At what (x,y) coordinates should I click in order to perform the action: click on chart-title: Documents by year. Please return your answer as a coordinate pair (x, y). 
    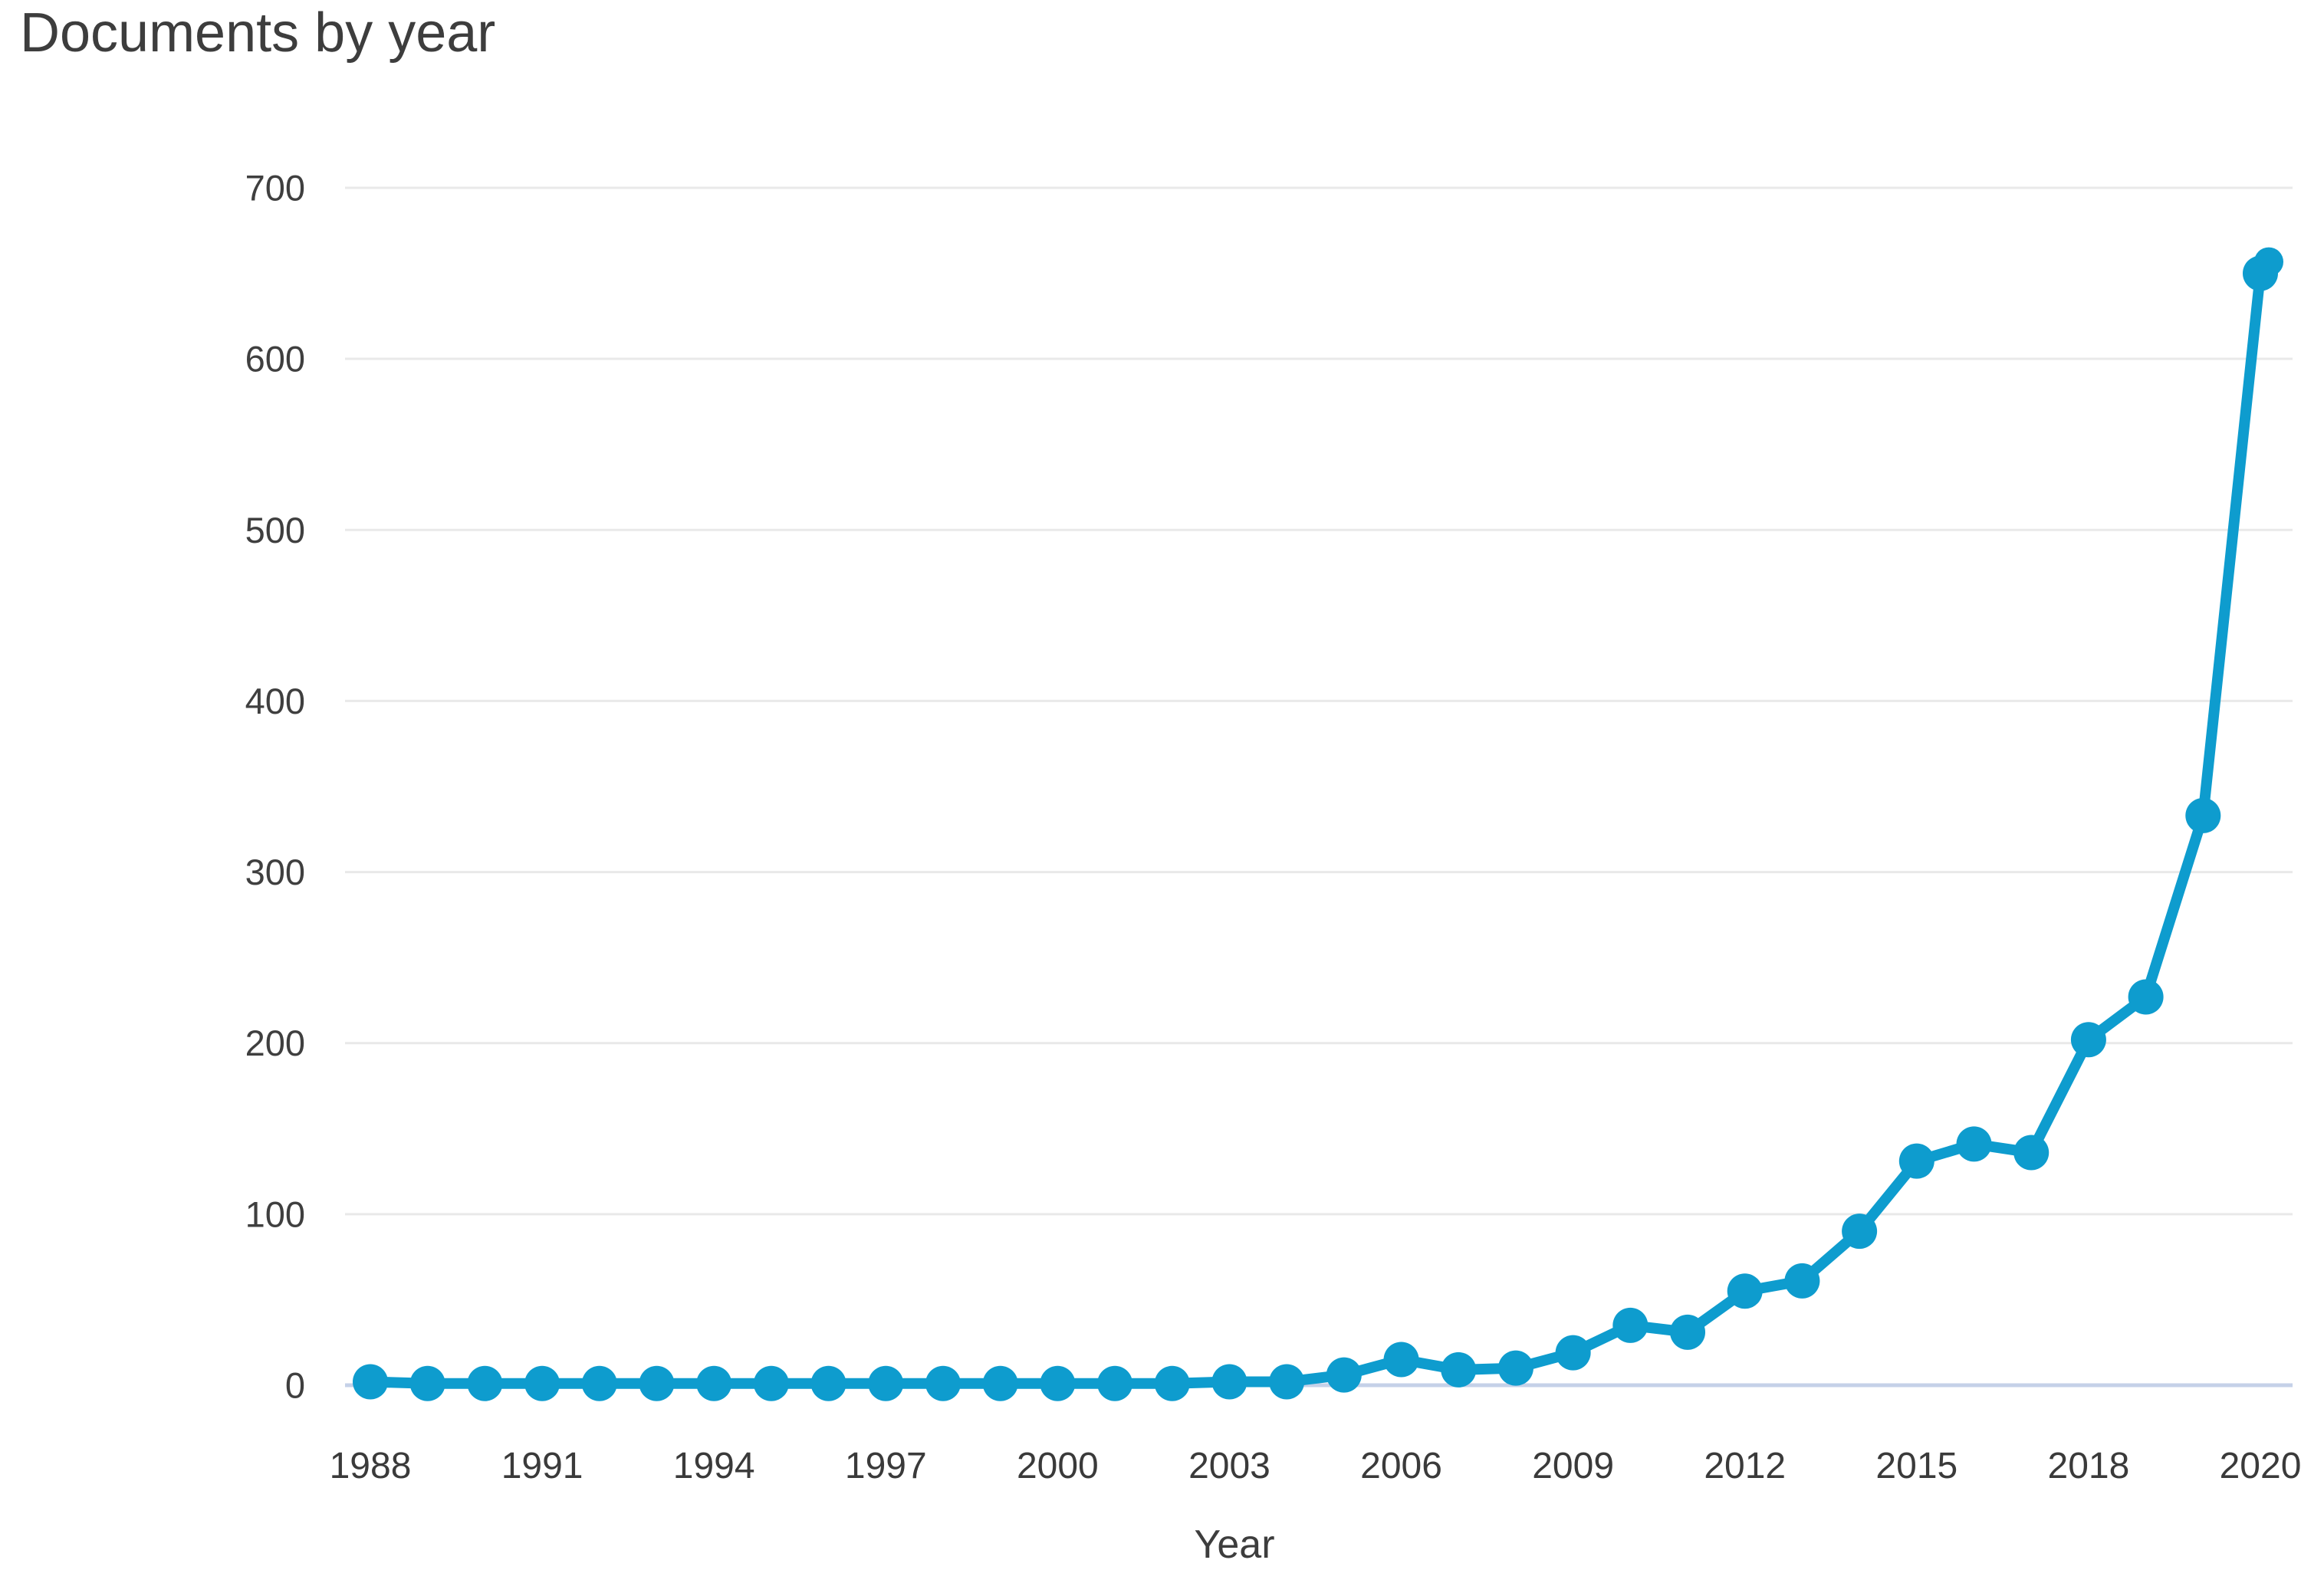
    Looking at the image, I should click on (258, 33).